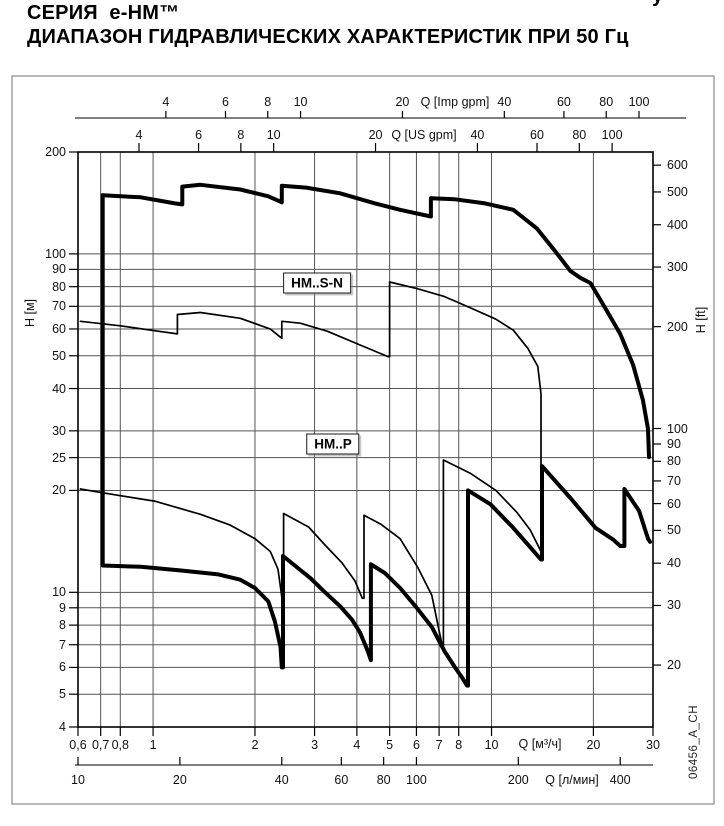 The width and height of the screenshot is (724, 826). Describe the element at coordinates (677, 428) in the screenshot. I see `h-ft-tick-label: 100` at that location.